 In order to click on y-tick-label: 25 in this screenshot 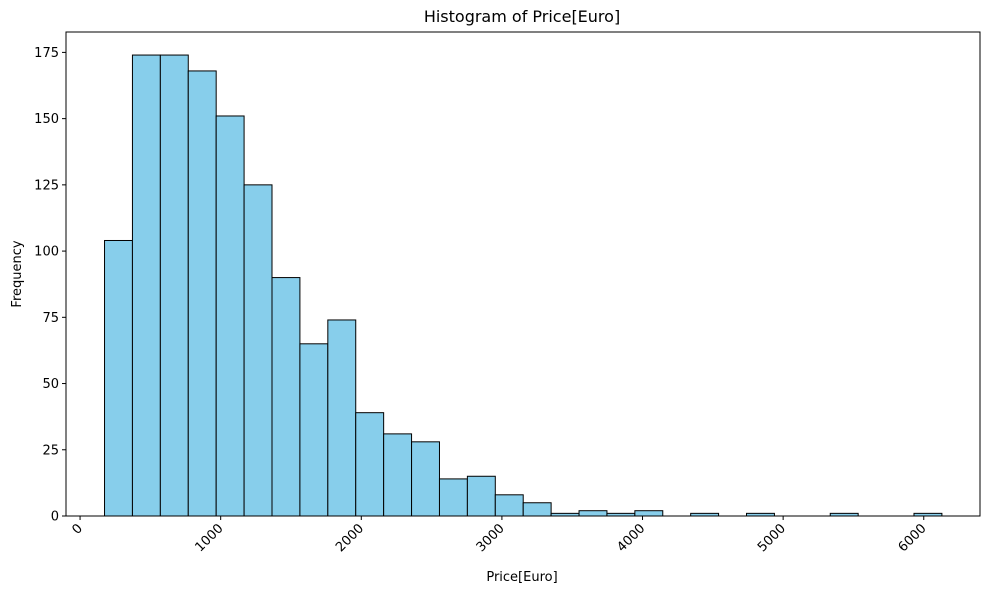, I will do `click(50, 450)`.